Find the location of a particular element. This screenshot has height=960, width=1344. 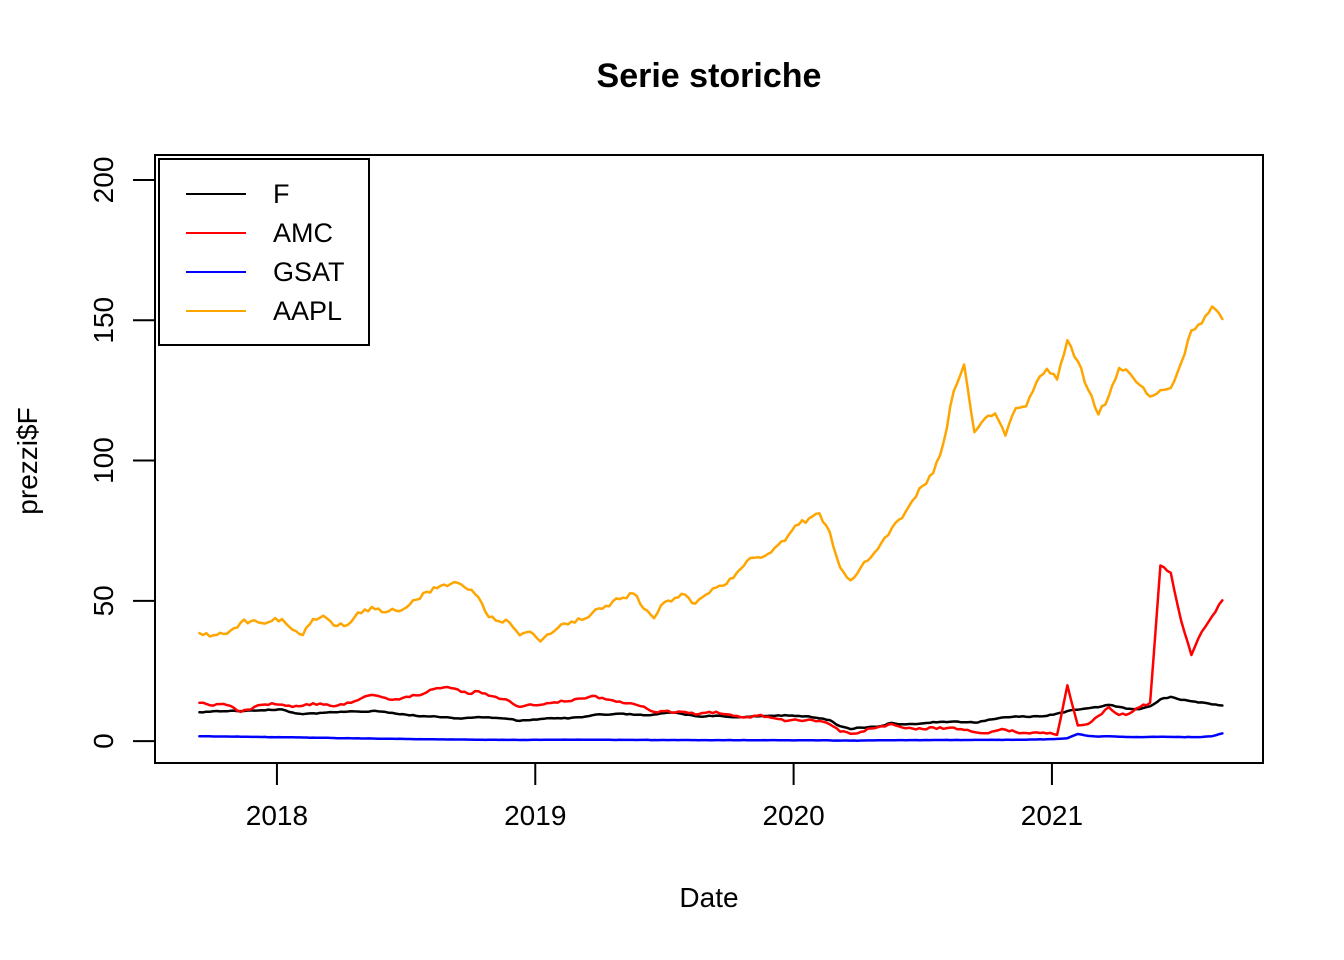

y-axis-label: prezzi$F is located at coordinates (27, 461).